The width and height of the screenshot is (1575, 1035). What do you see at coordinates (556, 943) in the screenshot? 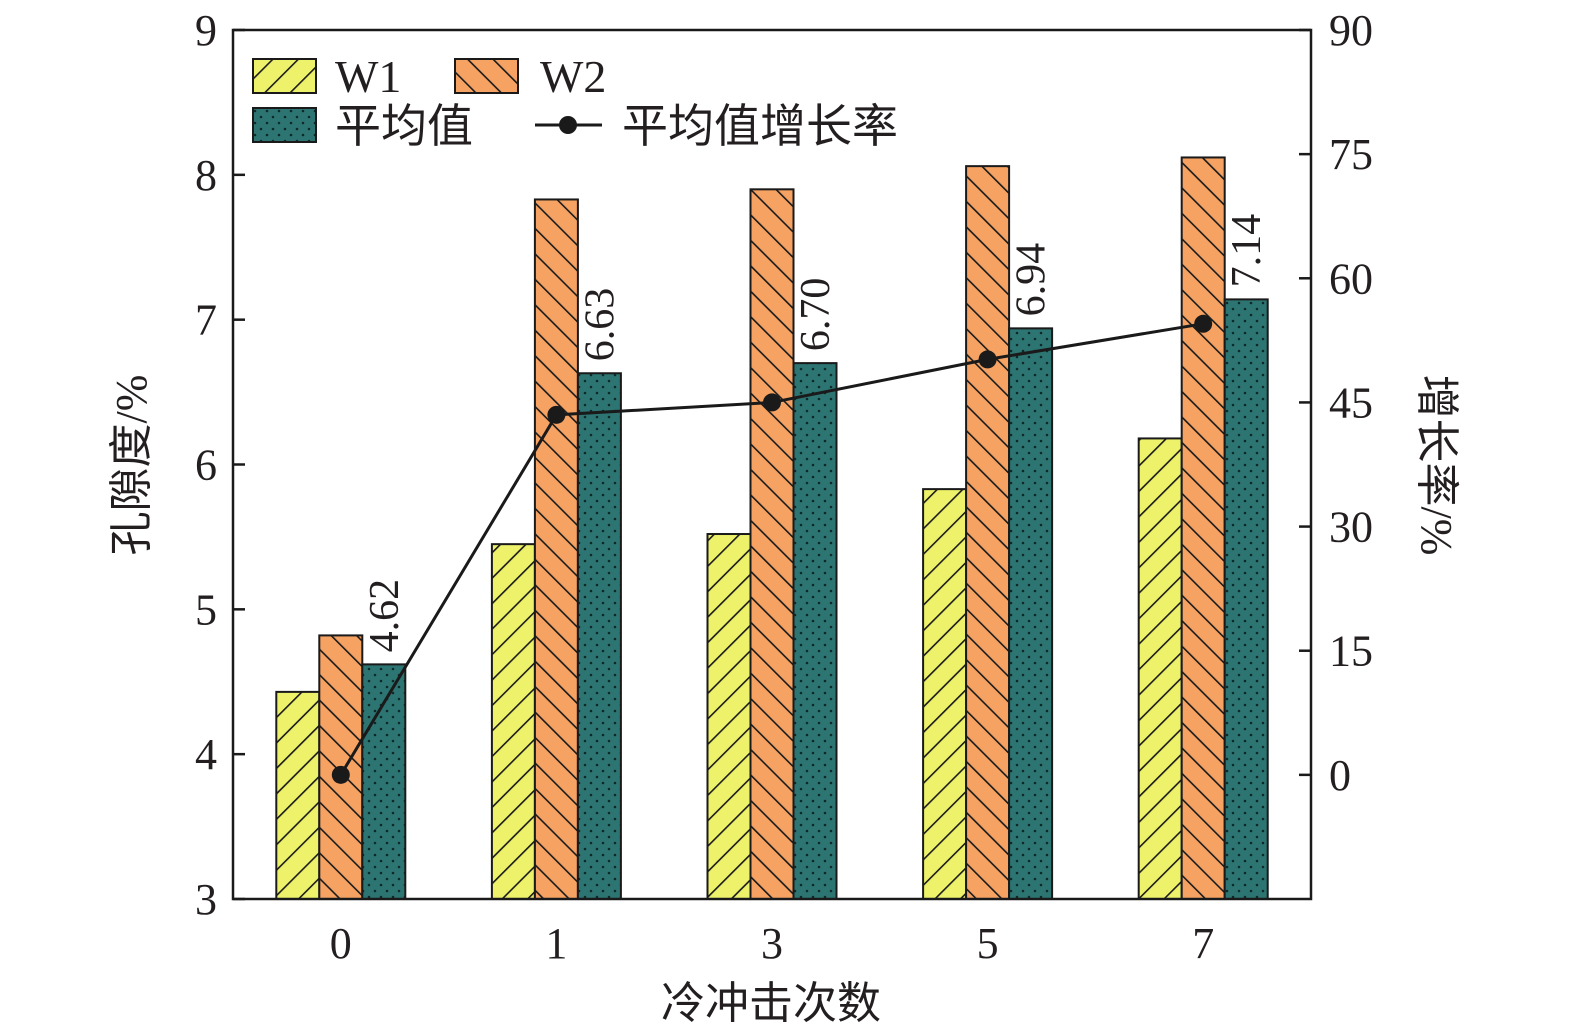
I see `x-tick-label-1: 1` at bounding box center [556, 943].